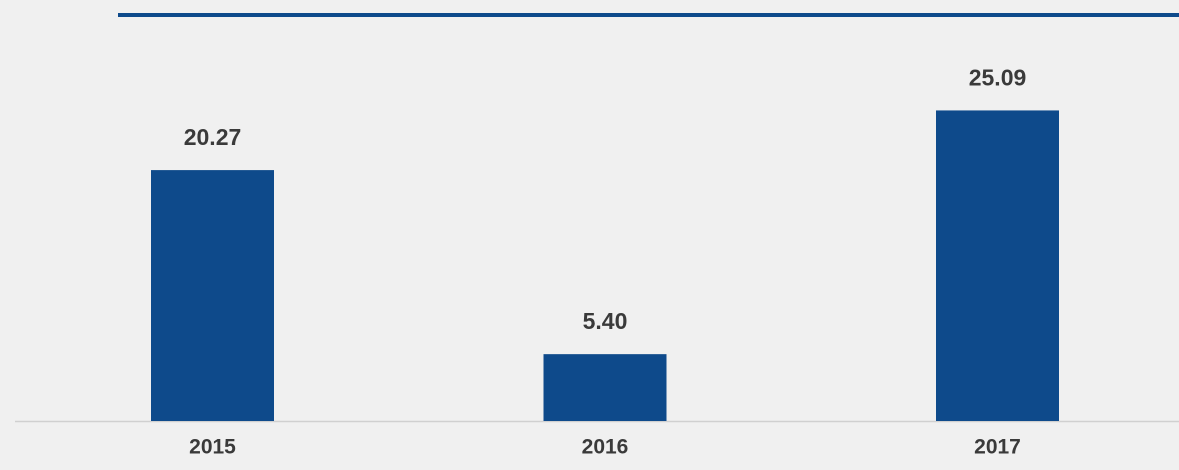 The height and width of the screenshot is (470, 1179). What do you see at coordinates (212, 447) in the screenshot?
I see `x-tick-label: 2015` at bounding box center [212, 447].